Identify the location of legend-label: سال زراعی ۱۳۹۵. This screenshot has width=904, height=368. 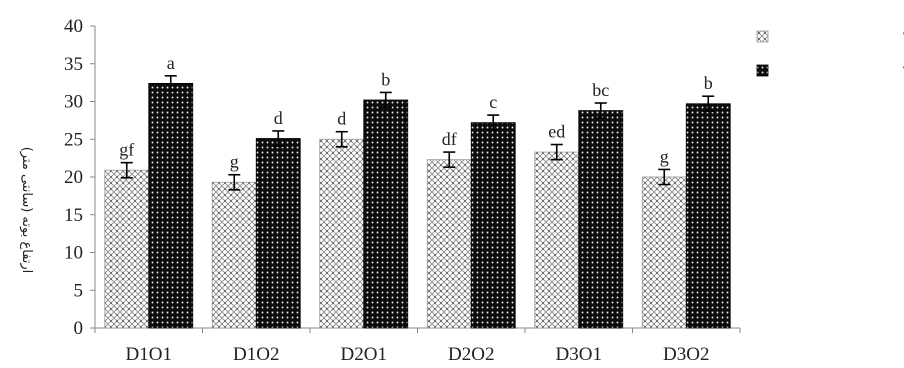
(902, 37).